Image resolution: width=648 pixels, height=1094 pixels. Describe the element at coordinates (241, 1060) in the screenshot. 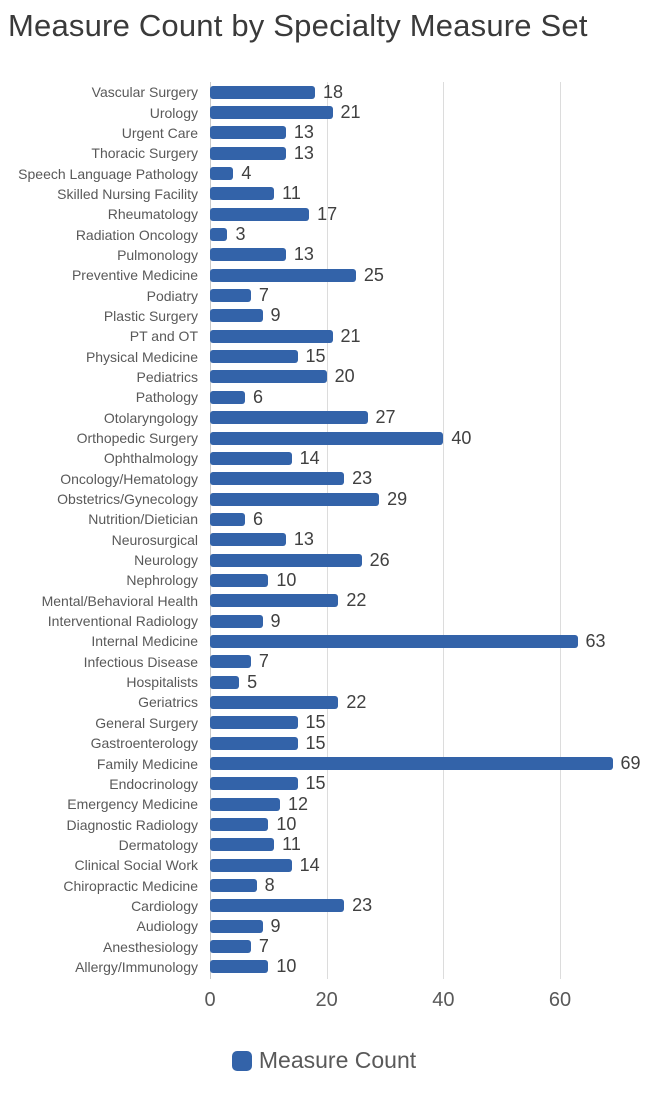

I see `legend-swatch-icon` at that location.